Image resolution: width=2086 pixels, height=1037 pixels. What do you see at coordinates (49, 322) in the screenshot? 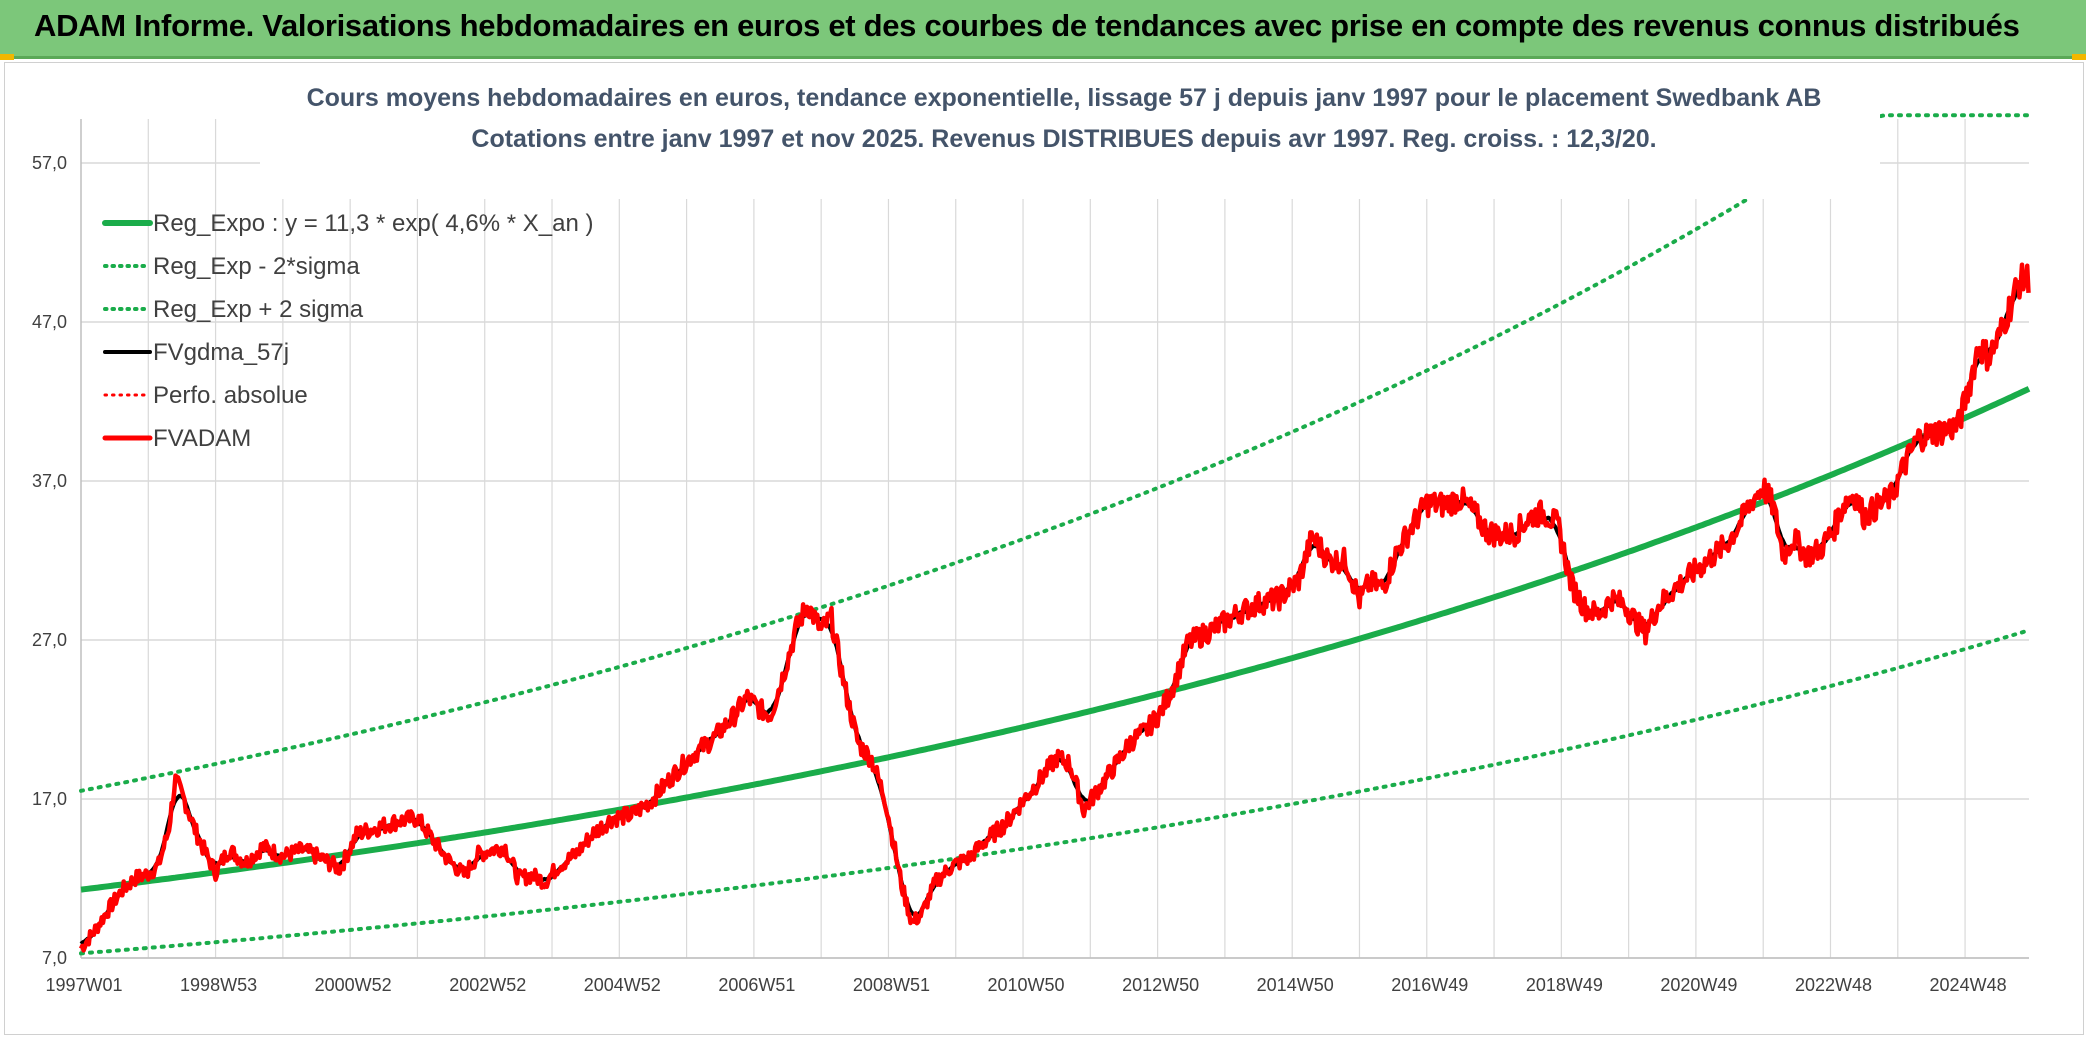
I see `y-tick-label: 47,0` at bounding box center [49, 322].